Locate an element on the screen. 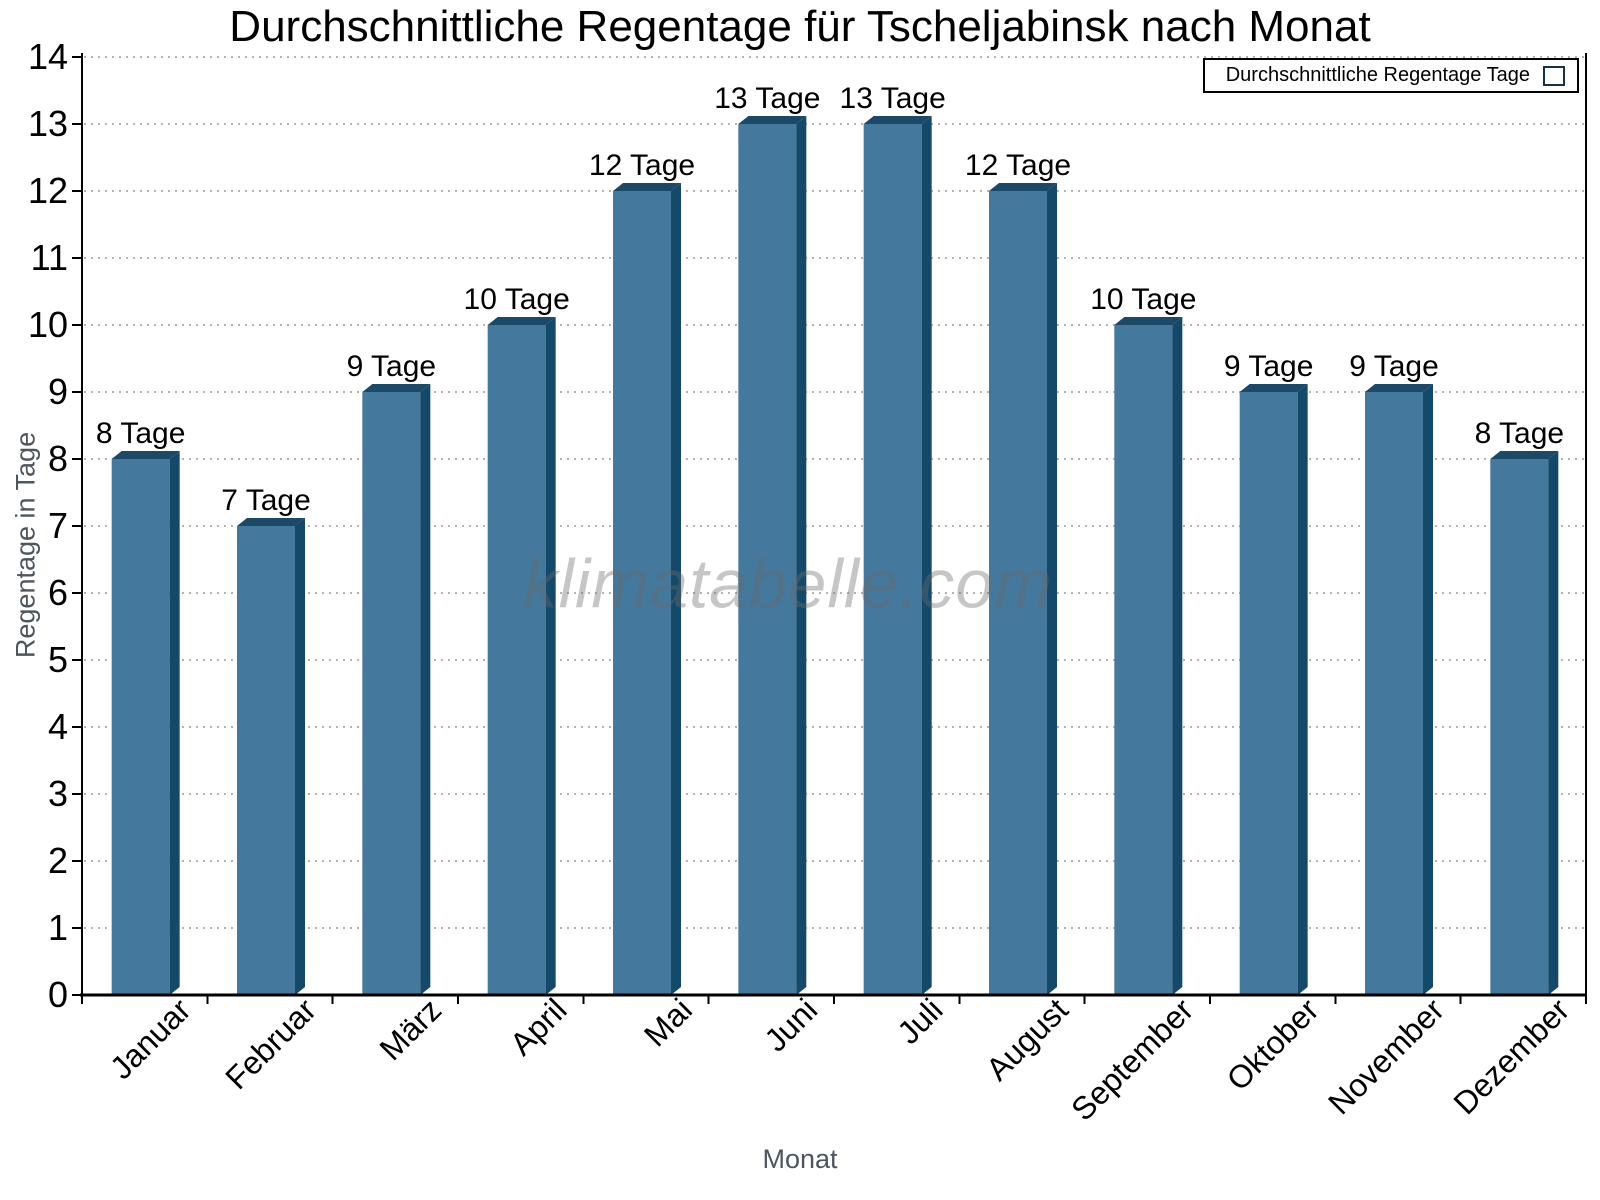 The width and height of the screenshot is (1600, 1200). bar-maerz is located at coordinates (391, 693).